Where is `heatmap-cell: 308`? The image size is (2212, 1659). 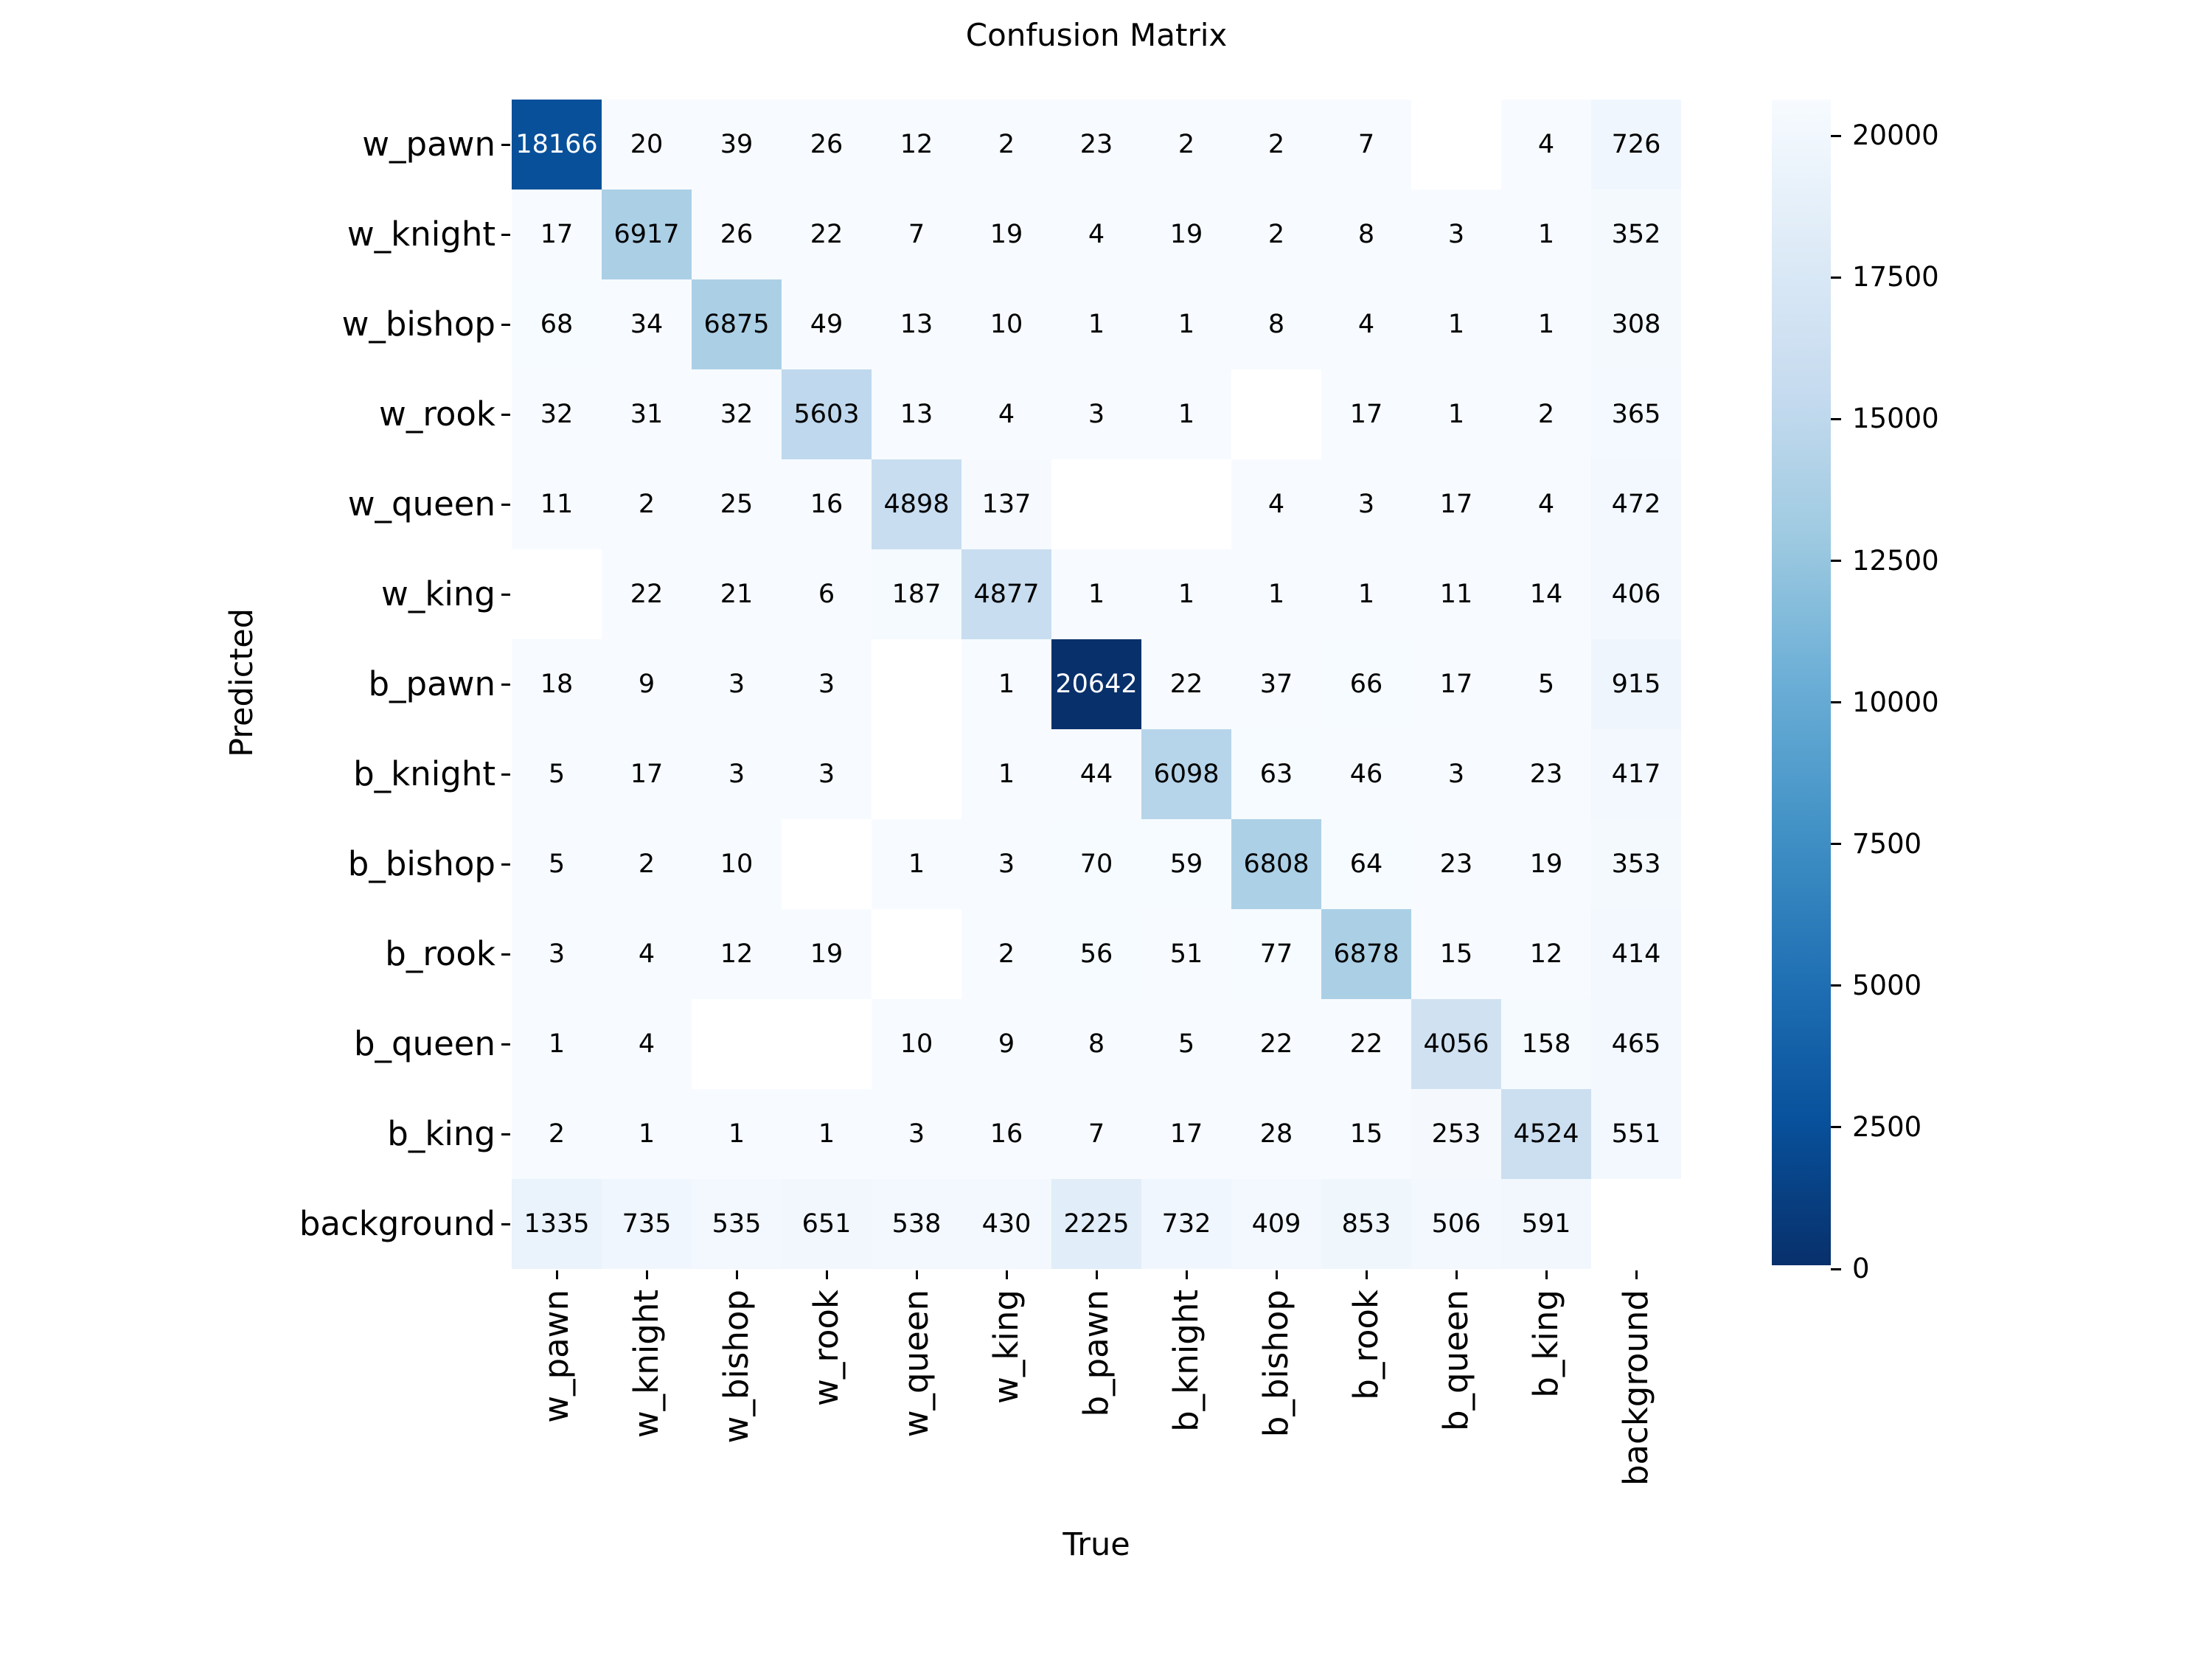 heatmap-cell: 308 is located at coordinates (1636, 324).